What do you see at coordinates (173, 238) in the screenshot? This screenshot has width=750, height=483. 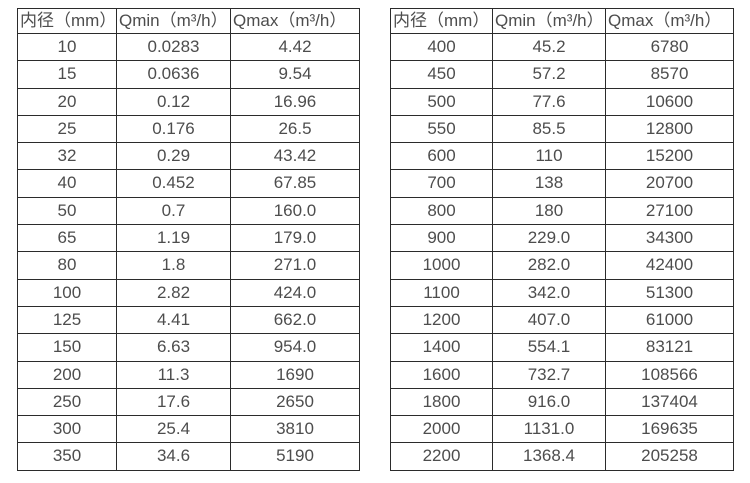 I see `qmin-cell: 1.19` at bounding box center [173, 238].